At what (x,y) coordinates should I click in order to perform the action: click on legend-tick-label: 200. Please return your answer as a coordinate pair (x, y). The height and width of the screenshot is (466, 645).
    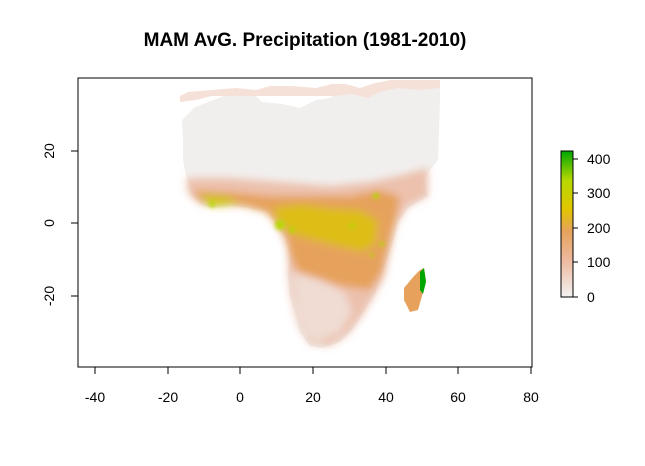
    Looking at the image, I should click on (599, 228).